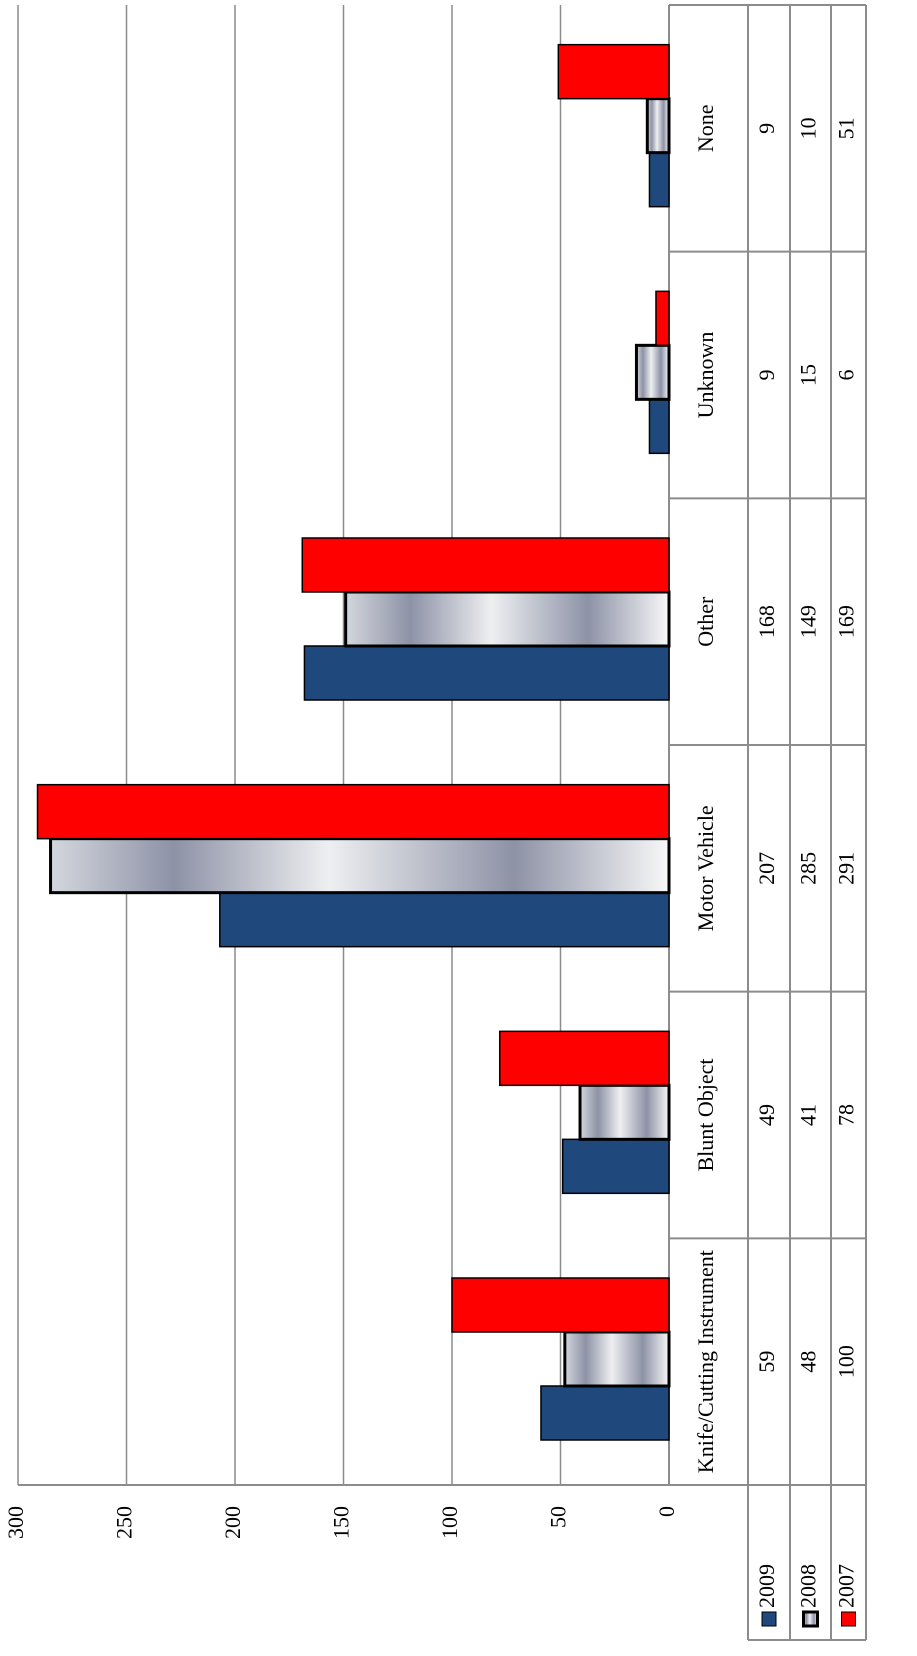  Describe the element at coordinates (449, 1522) in the screenshot. I see `y-tick-label: 100` at that location.